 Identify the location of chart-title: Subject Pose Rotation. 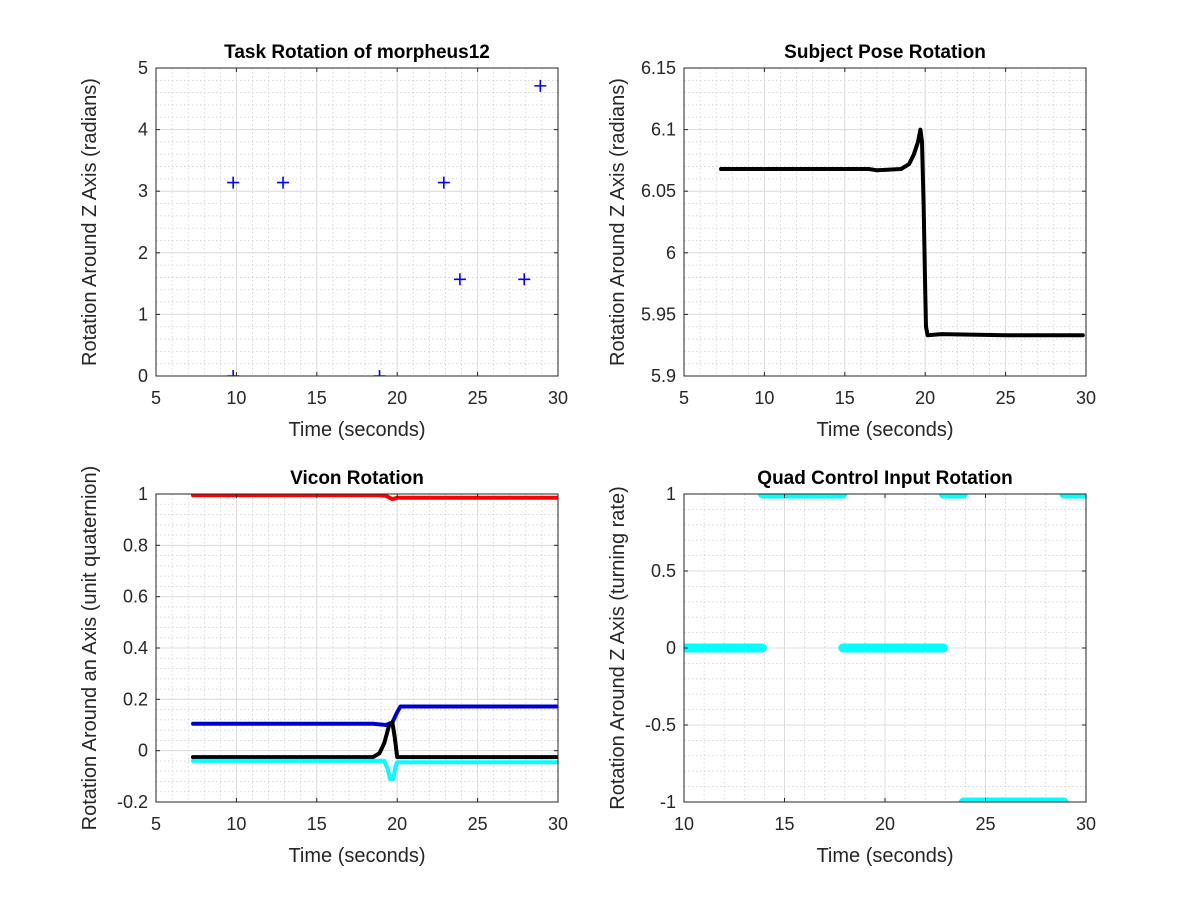
(885, 52).